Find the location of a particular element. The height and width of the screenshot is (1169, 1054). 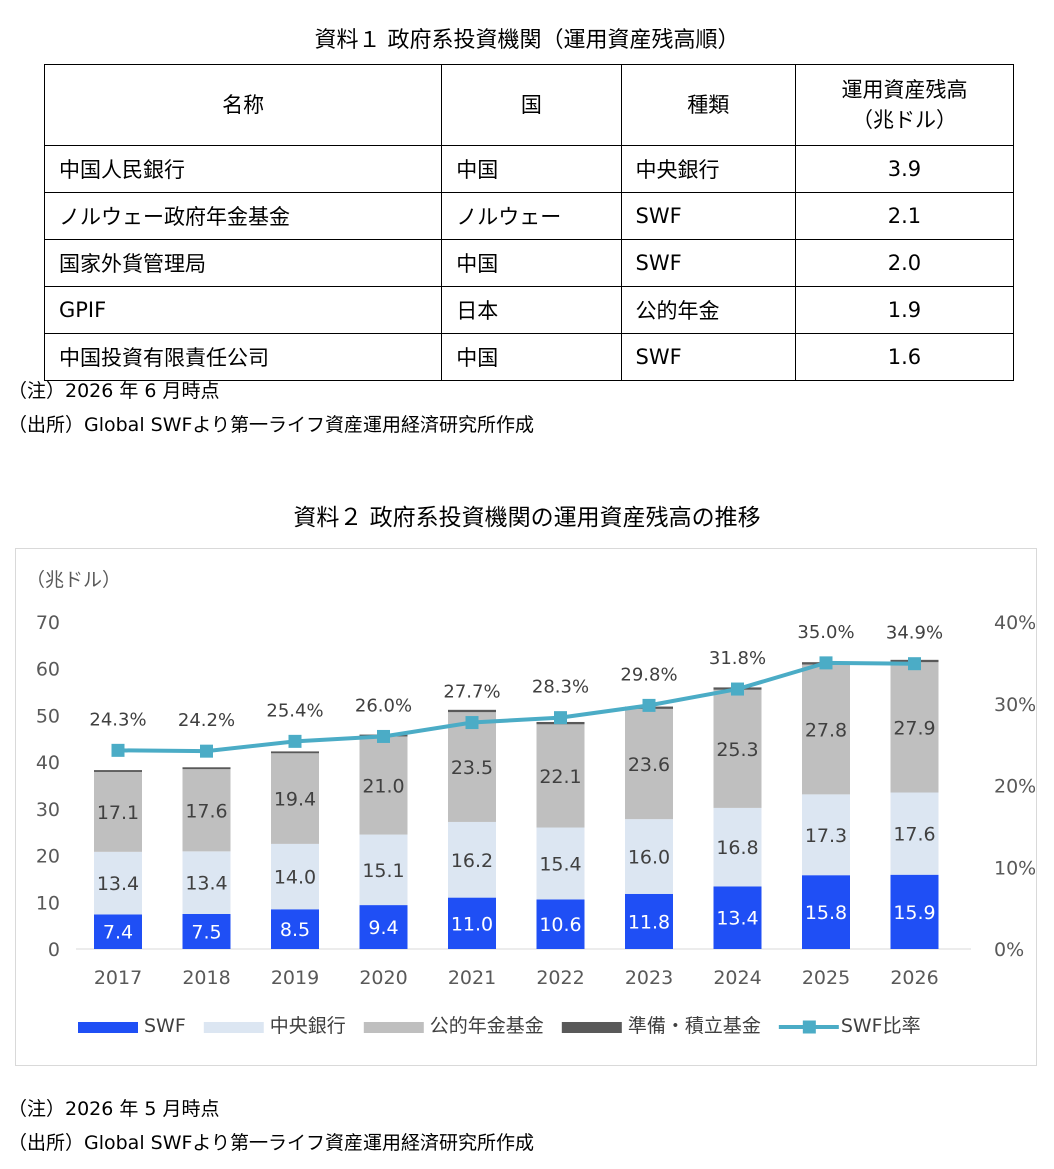

cell-name: 中国人民銀行 is located at coordinates (243, 169).